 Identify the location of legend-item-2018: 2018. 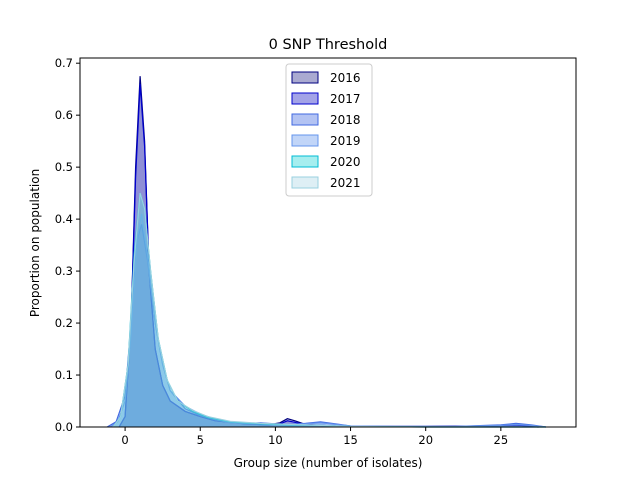
(326, 120).